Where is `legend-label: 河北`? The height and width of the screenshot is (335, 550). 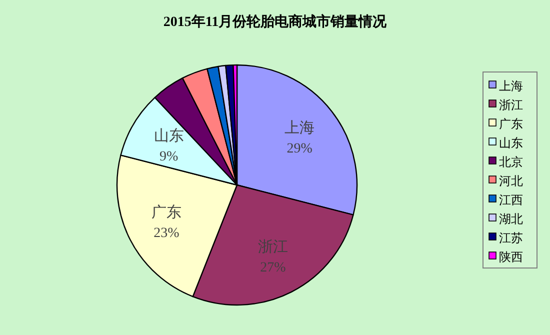
legend-label: 河北 is located at coordinates (511, 181).